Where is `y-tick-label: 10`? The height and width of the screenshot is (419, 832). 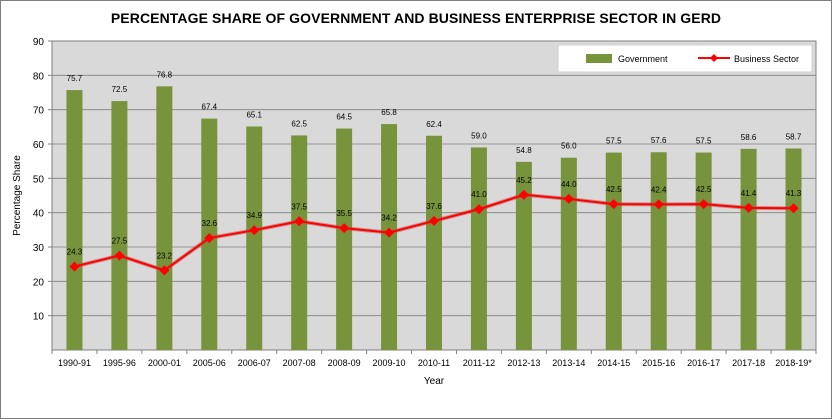 y-tick-label: 10 is located at coordinates (39, 317).